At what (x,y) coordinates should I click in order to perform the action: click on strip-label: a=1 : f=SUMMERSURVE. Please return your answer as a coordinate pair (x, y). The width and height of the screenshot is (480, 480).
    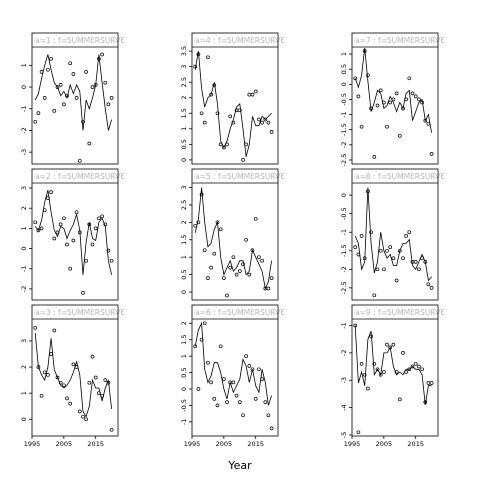
    Looking at the image, I should click on (80, 40).